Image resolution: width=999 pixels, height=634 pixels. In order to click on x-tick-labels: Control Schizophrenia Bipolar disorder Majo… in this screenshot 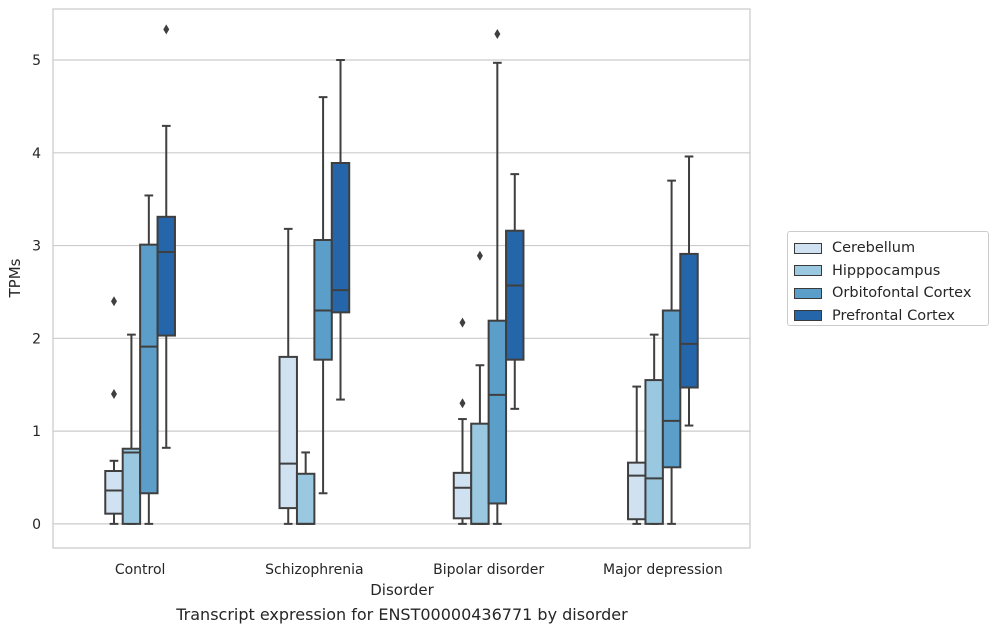, I will do `click(419, 570)`.